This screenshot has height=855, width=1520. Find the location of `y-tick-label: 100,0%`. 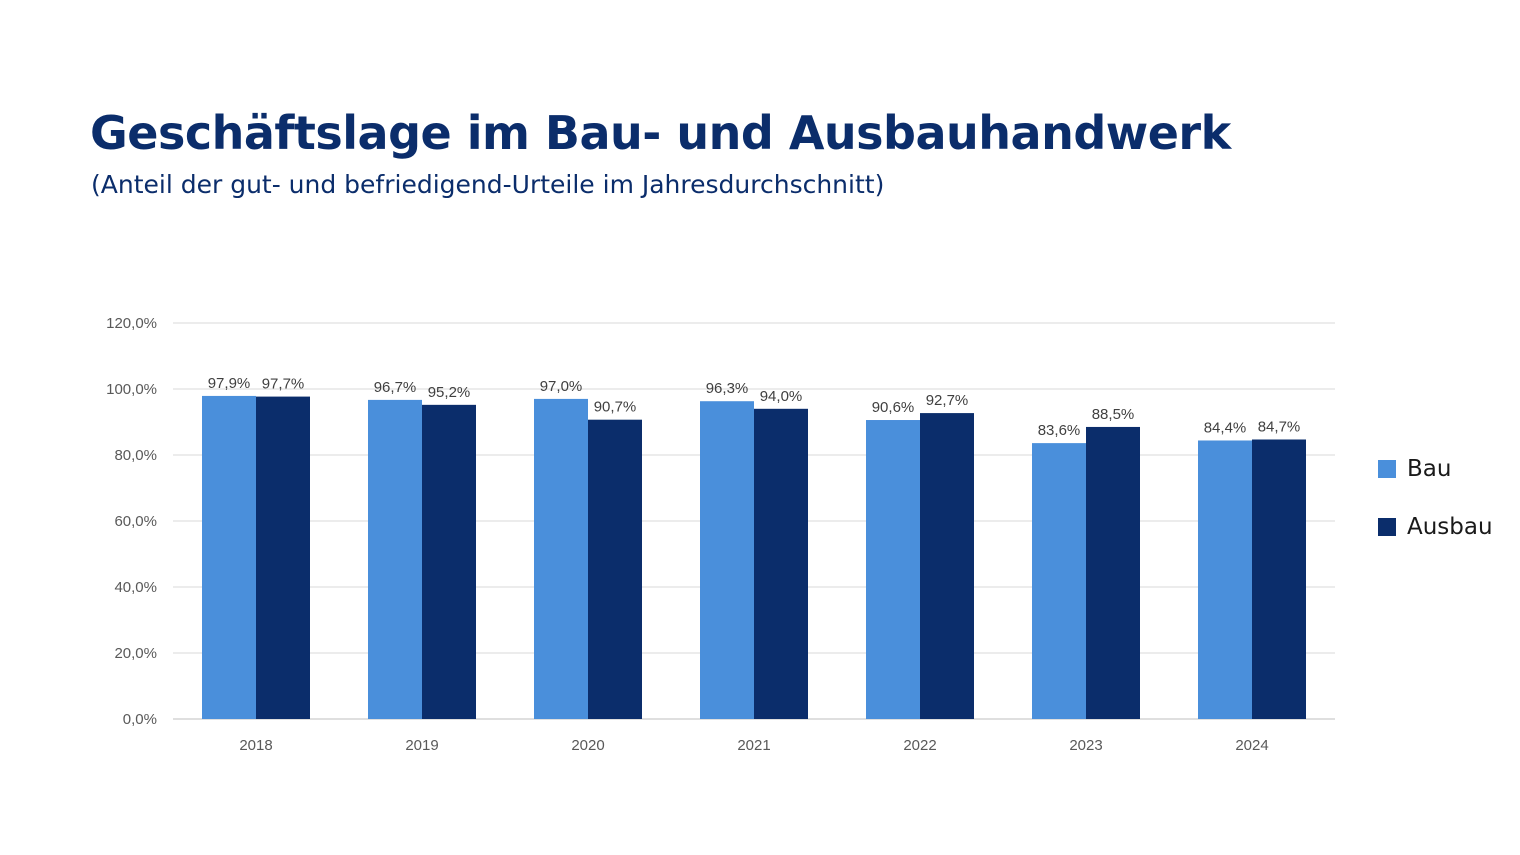

y-tick-label: 100,0% is located at coordinates (131, 389).